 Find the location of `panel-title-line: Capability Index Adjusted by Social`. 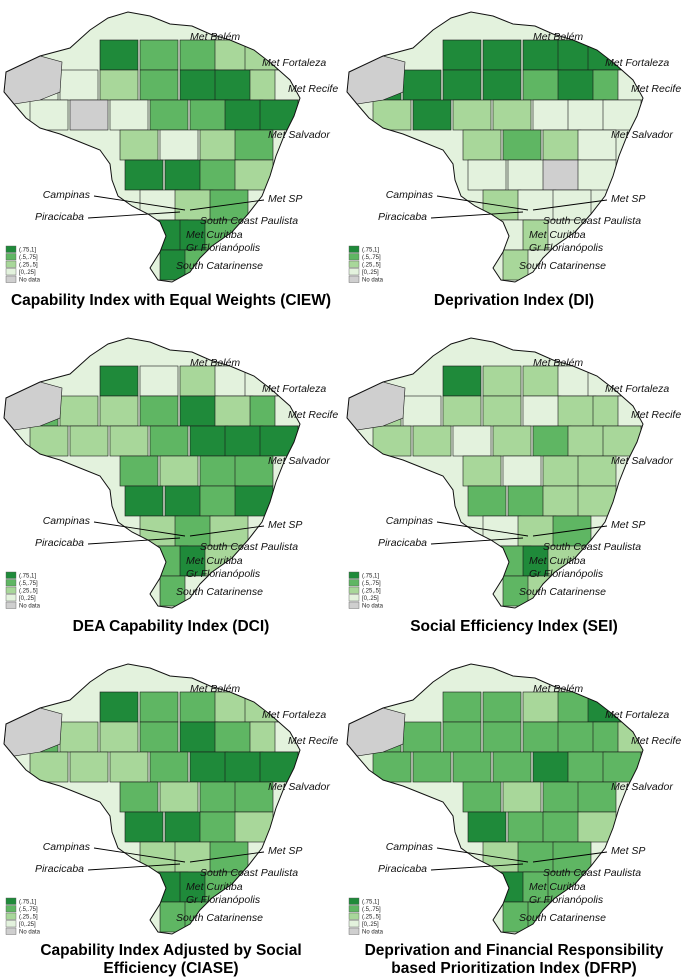

panel-title-line: Capability Index Adjusted by Social is located at coordinates (171, 950).